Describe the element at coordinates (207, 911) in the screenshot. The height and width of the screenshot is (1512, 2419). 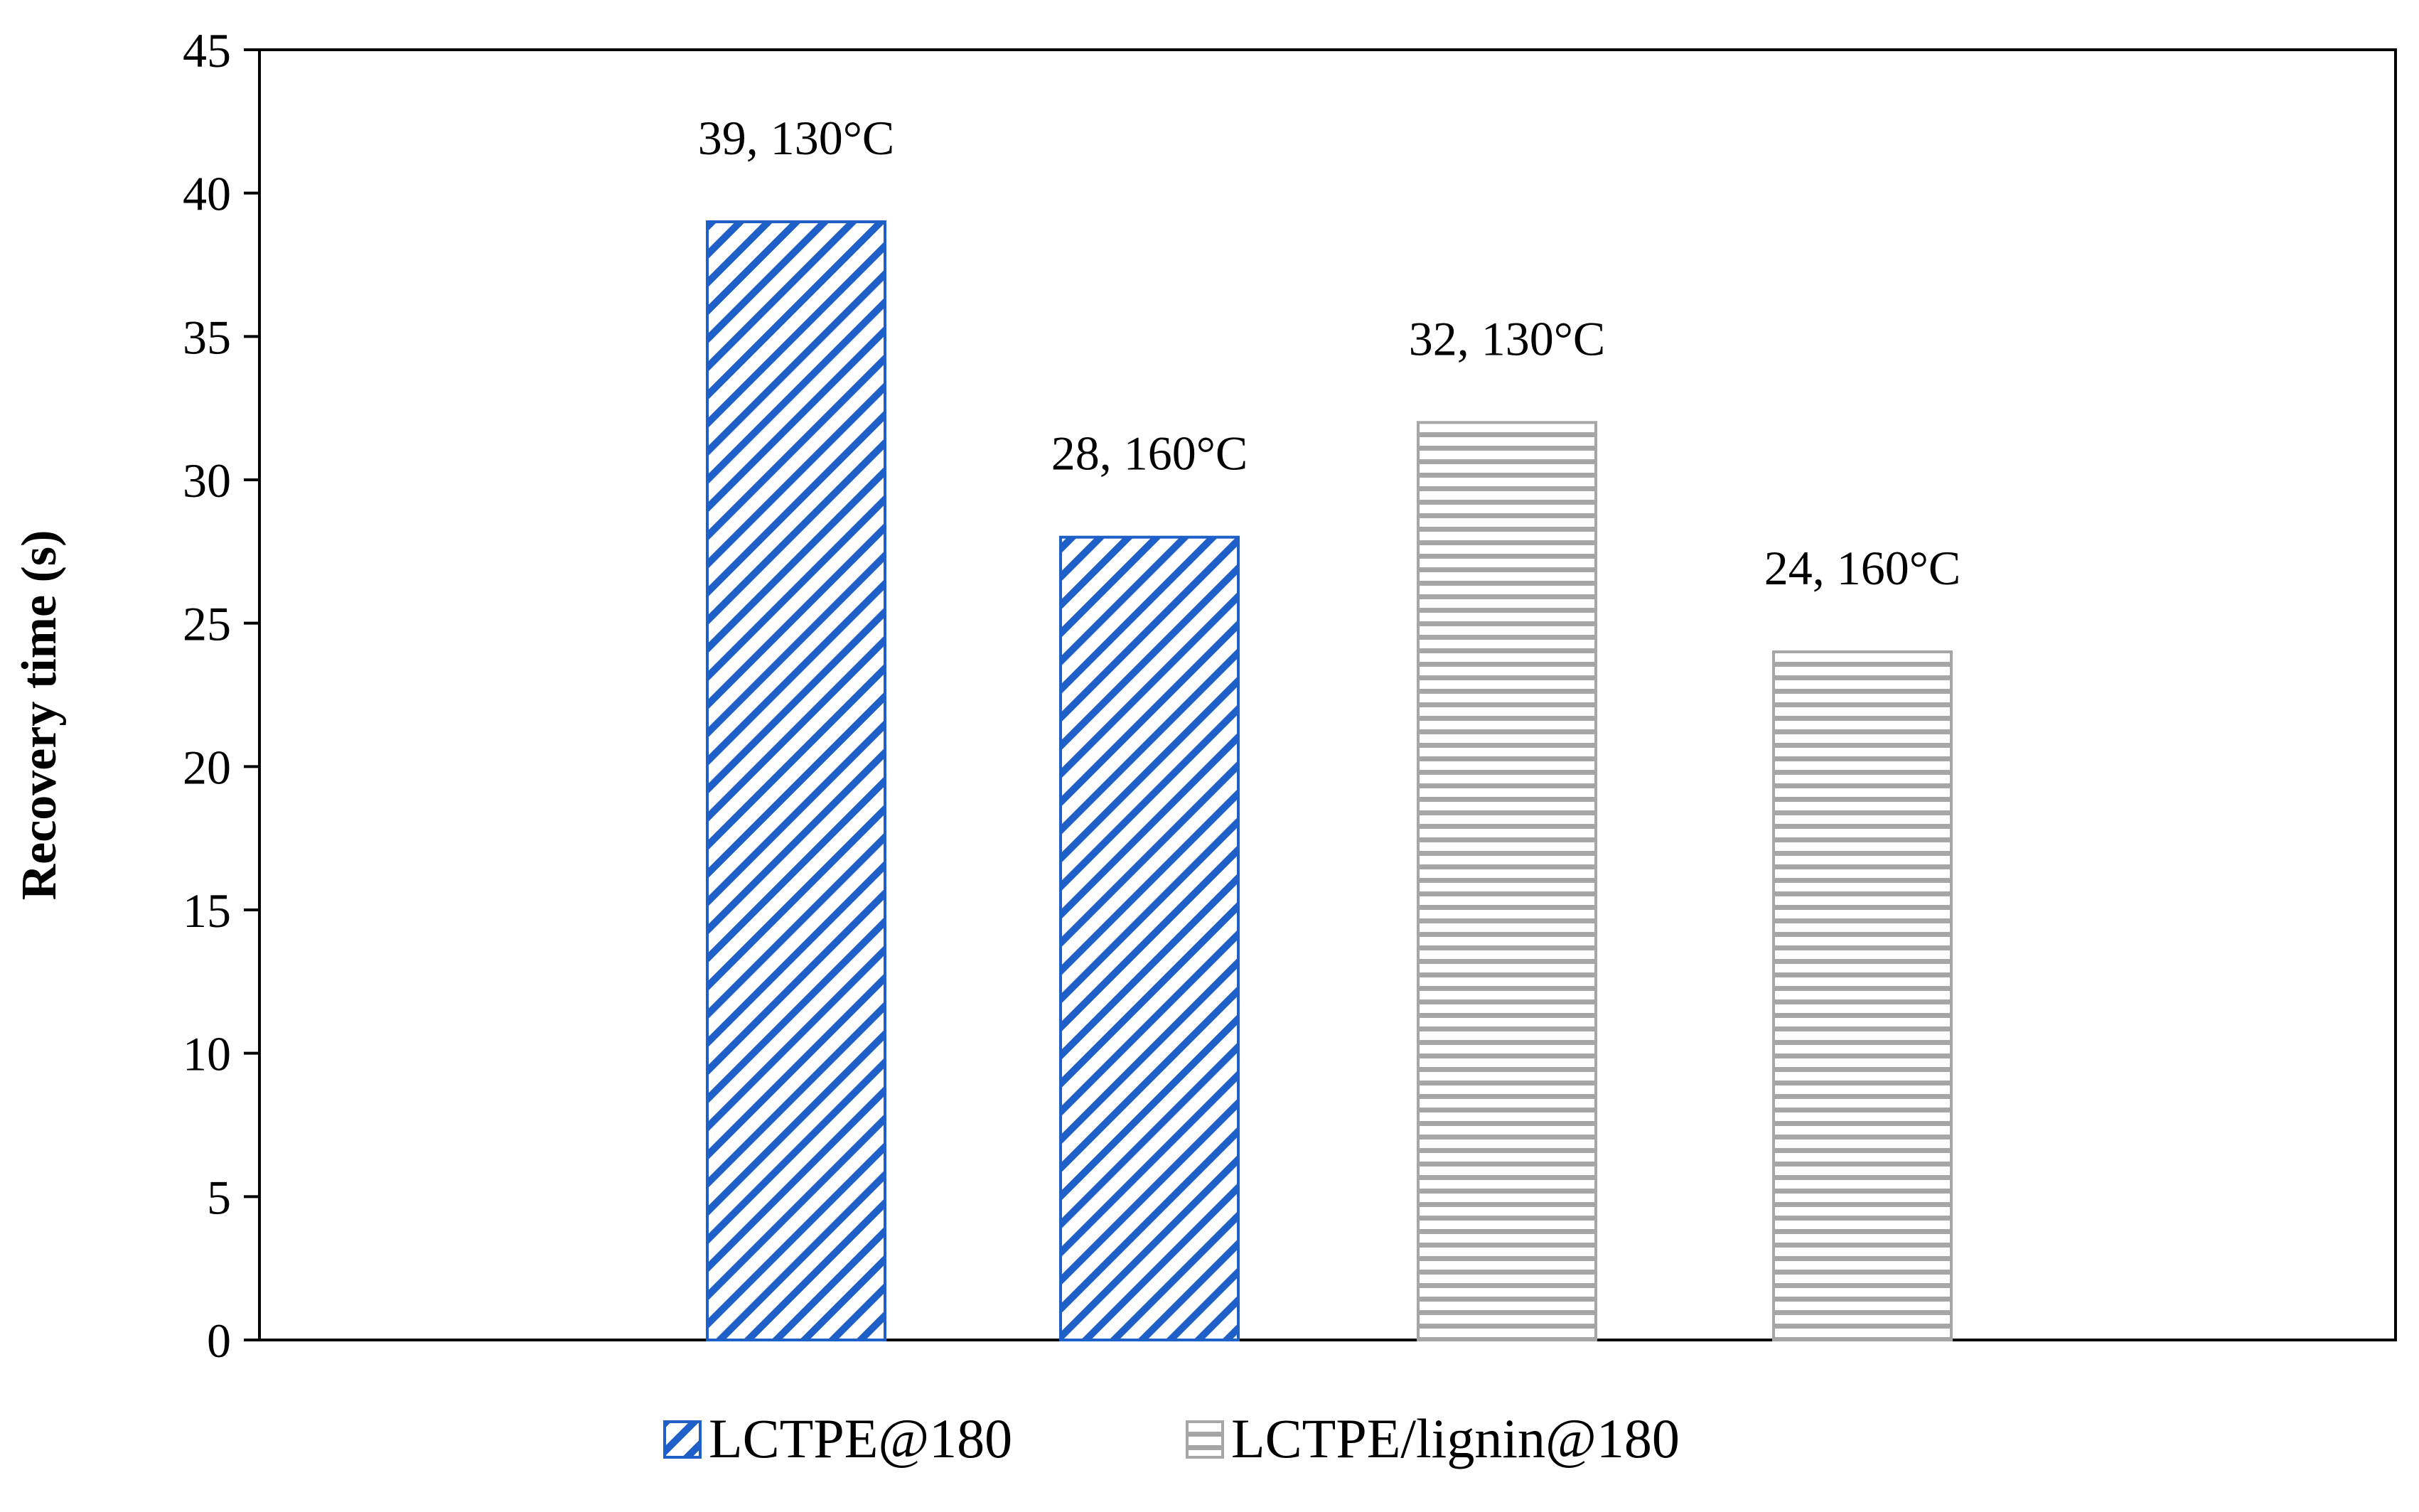
I see `y-tick-label: 15` at that location.